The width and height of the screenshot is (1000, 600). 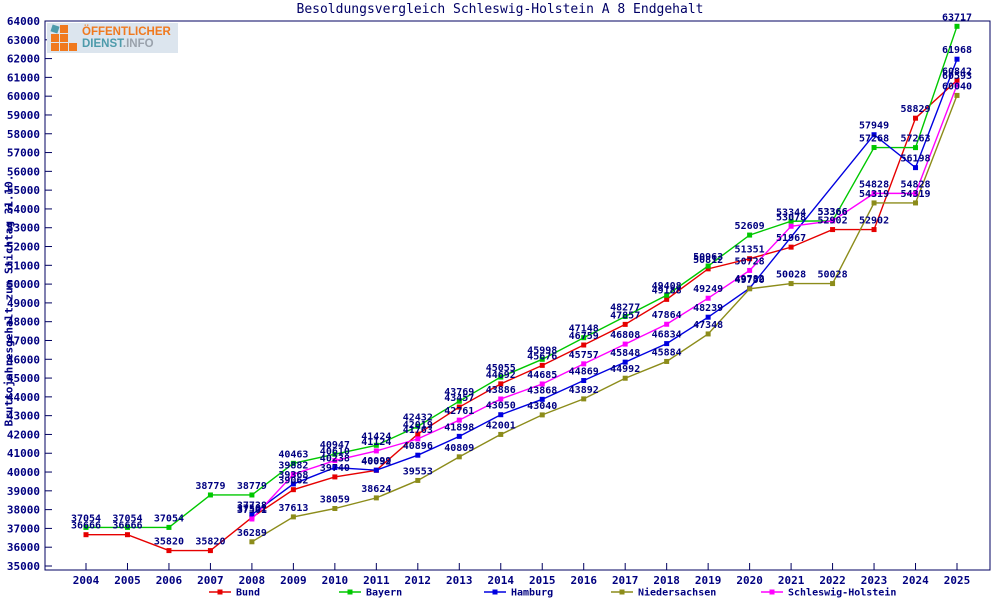 I want to click on data-point-label: 54319, so click(x=915, y=194).